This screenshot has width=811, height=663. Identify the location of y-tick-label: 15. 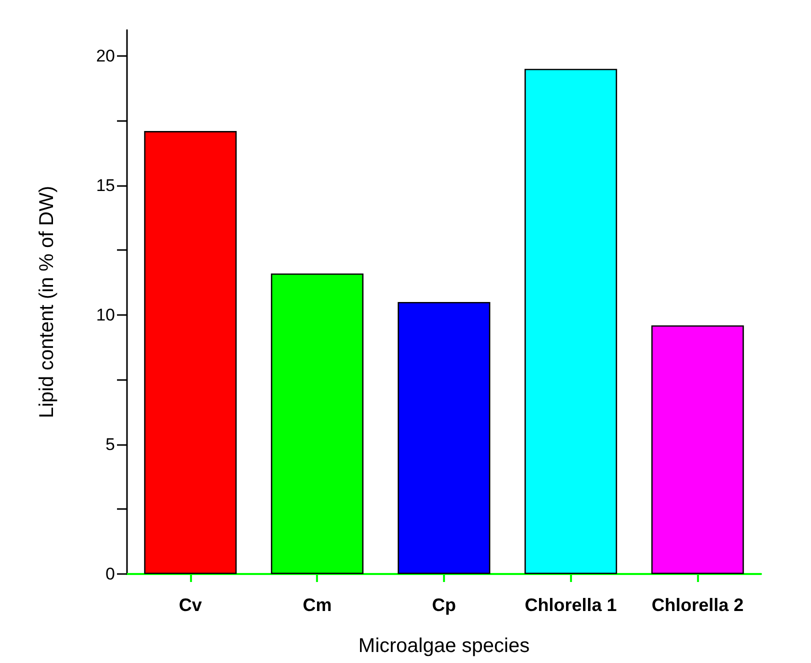
(105, 185).